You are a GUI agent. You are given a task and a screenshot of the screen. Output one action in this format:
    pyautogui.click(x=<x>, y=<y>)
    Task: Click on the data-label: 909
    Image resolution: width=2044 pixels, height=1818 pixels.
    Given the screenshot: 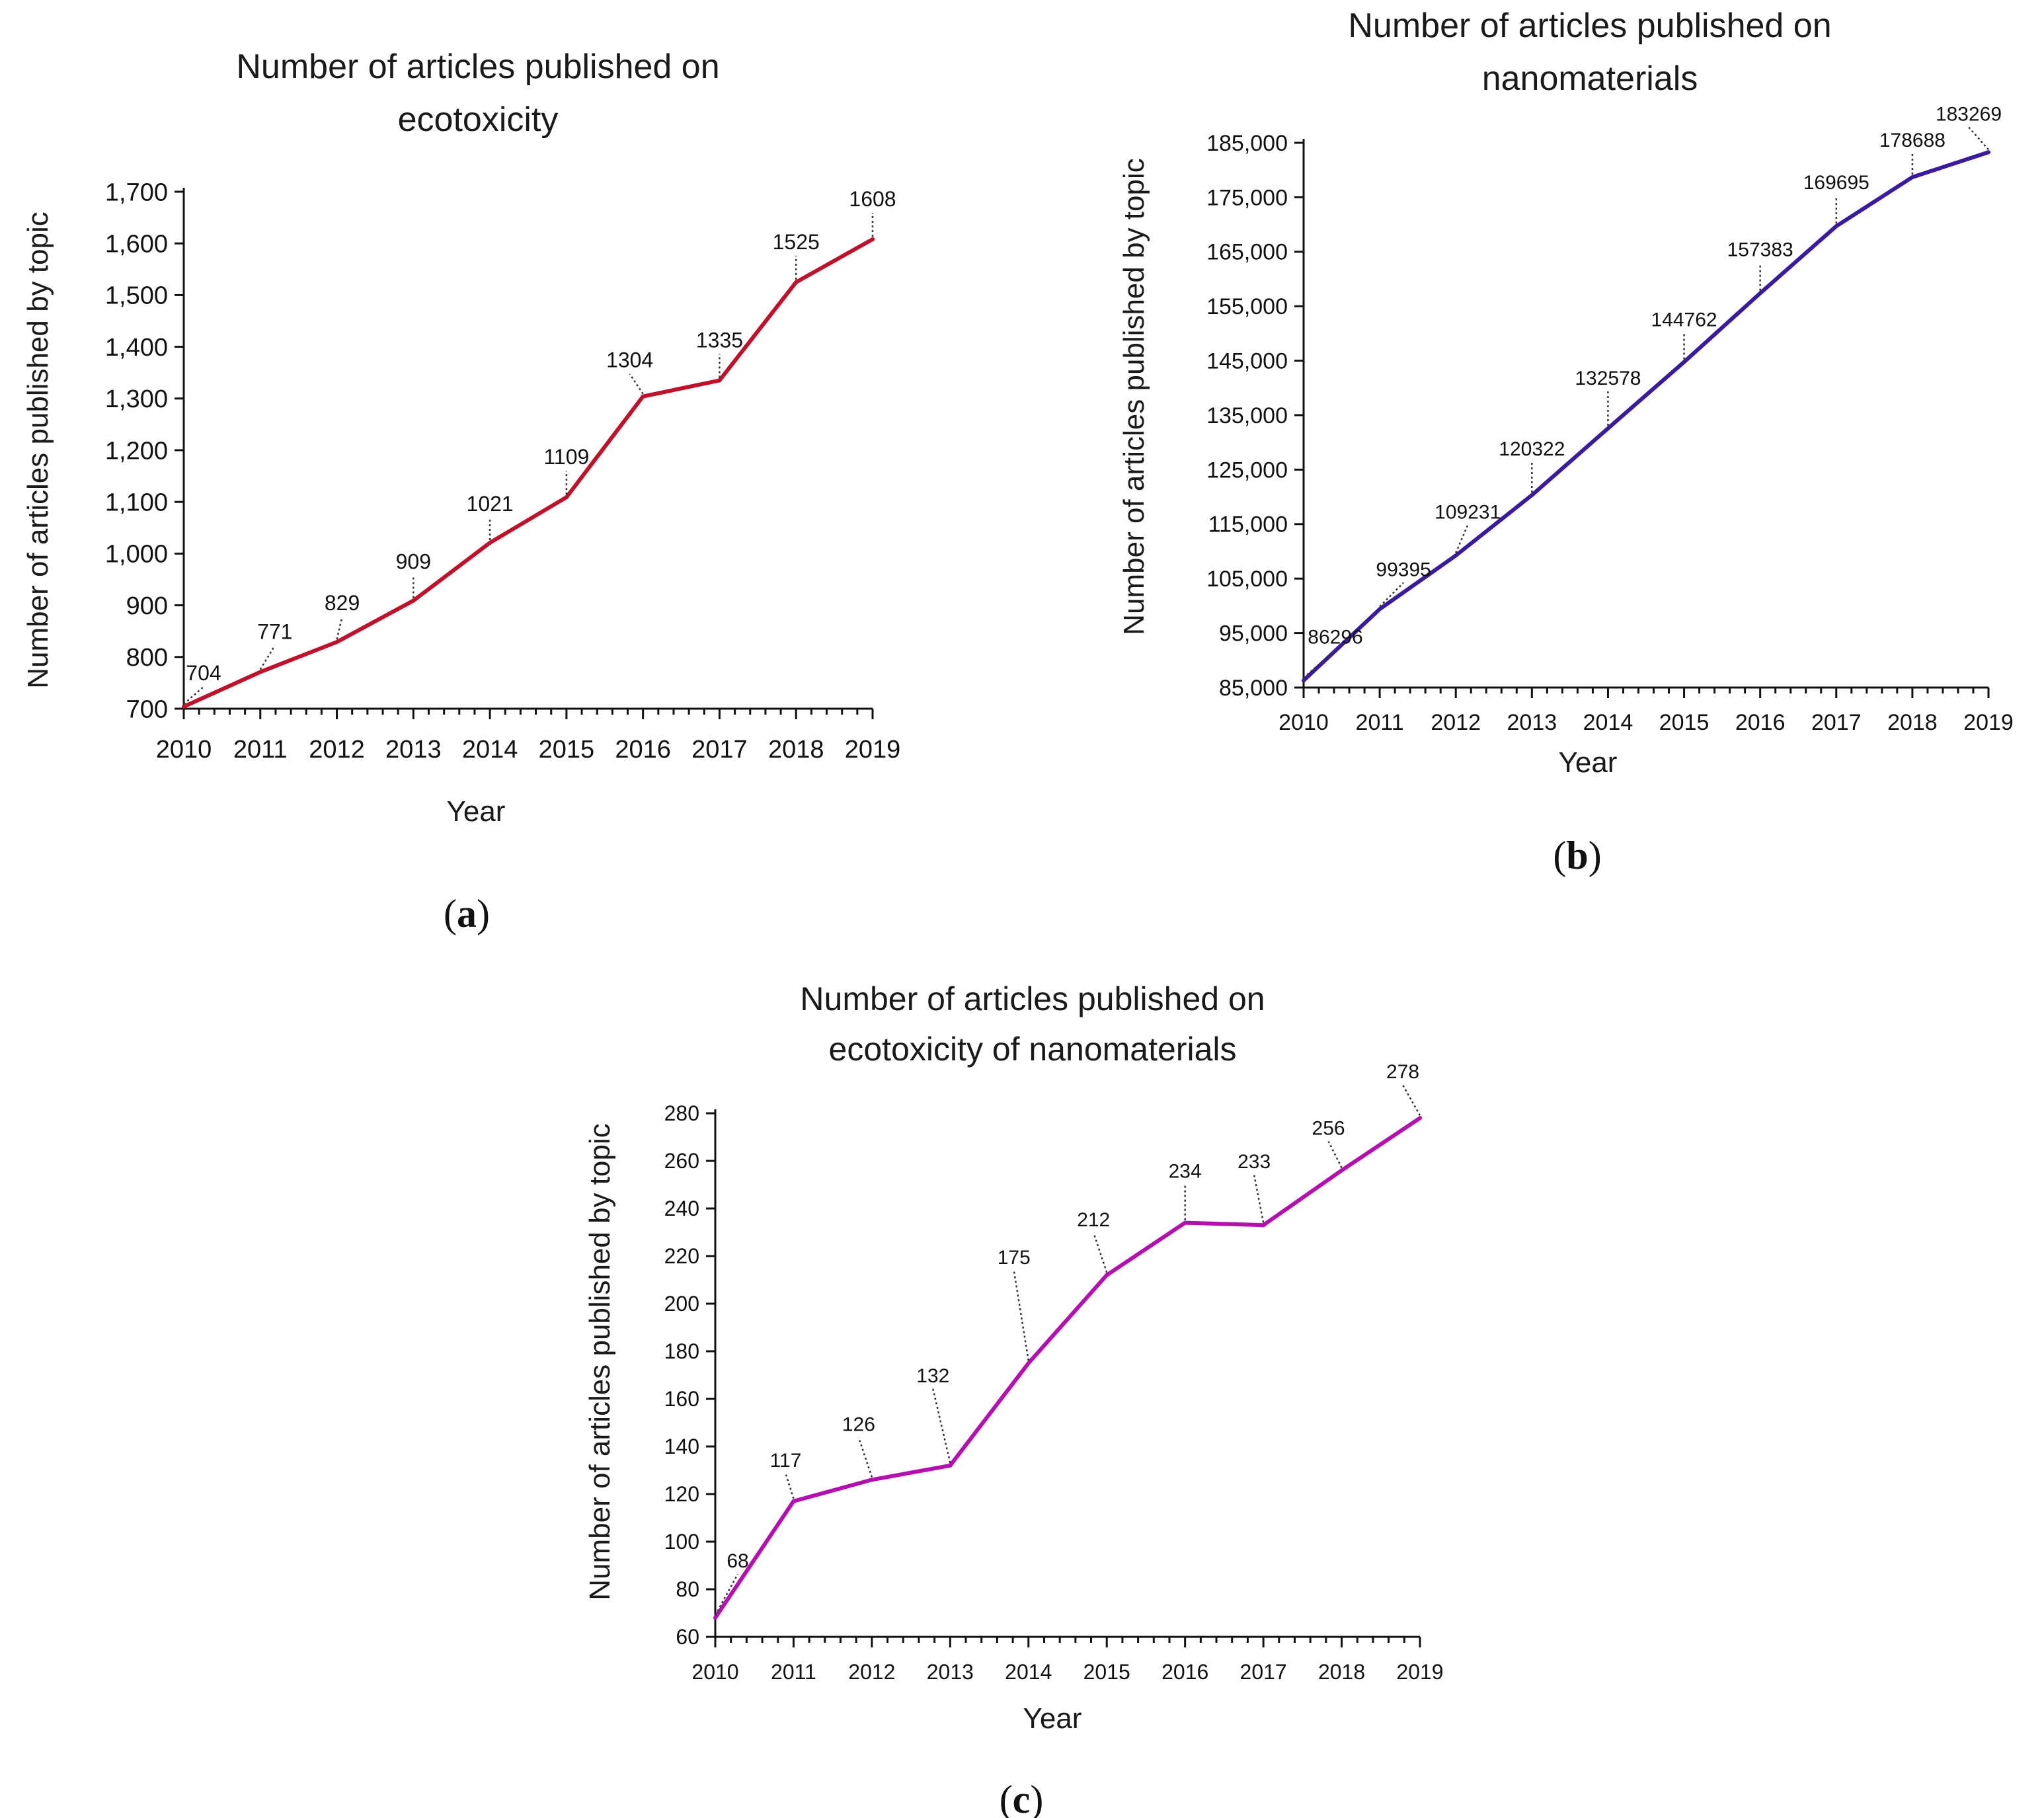 What is the action you would take?
    pyautogui.click(x=414, y=562)
    